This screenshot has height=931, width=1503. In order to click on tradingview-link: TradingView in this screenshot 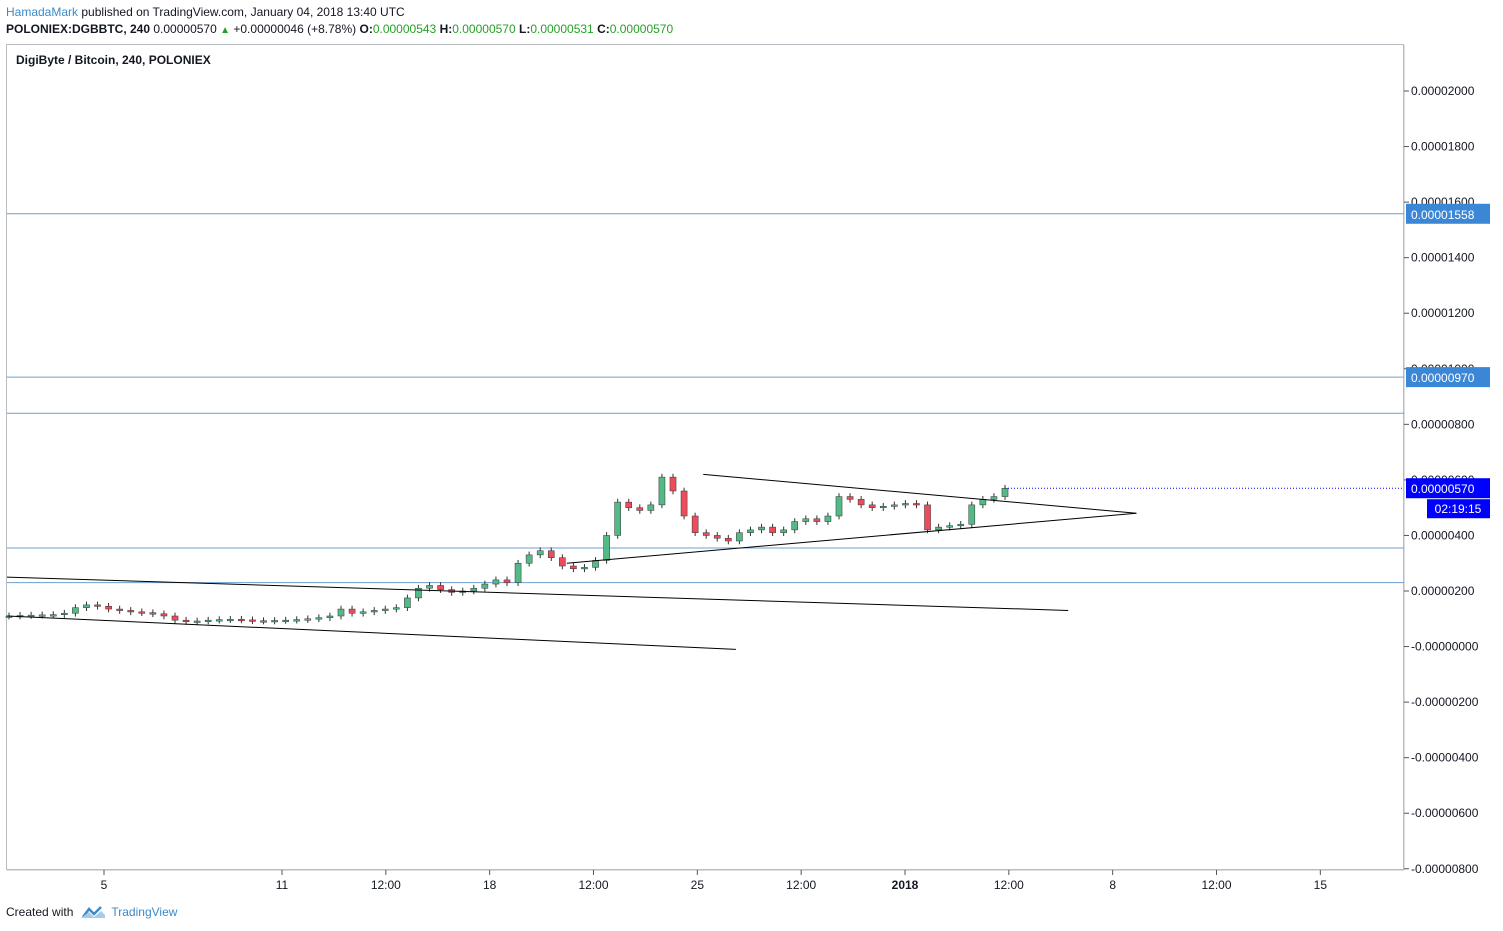, I will do `click(144, 912)`.